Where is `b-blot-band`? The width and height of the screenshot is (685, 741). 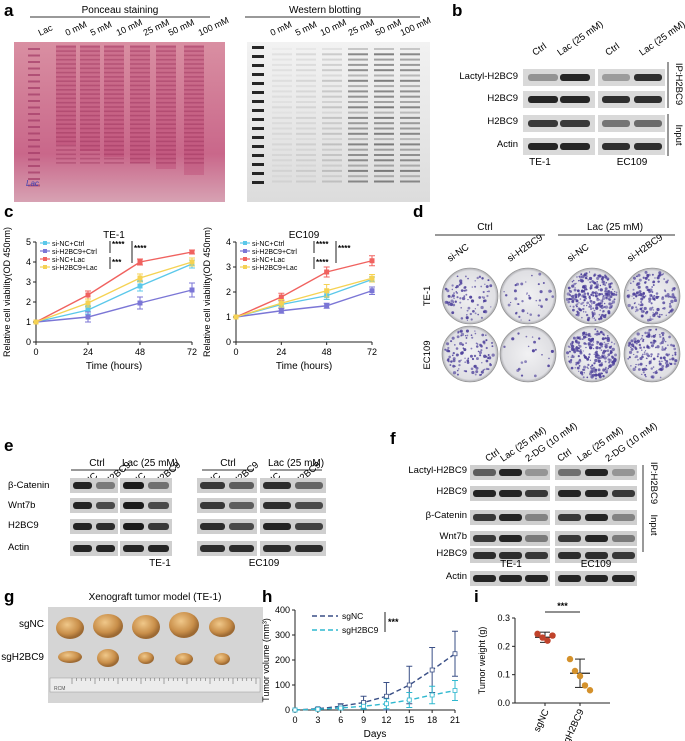 b-blot-band is located at coordinates (543, 146).